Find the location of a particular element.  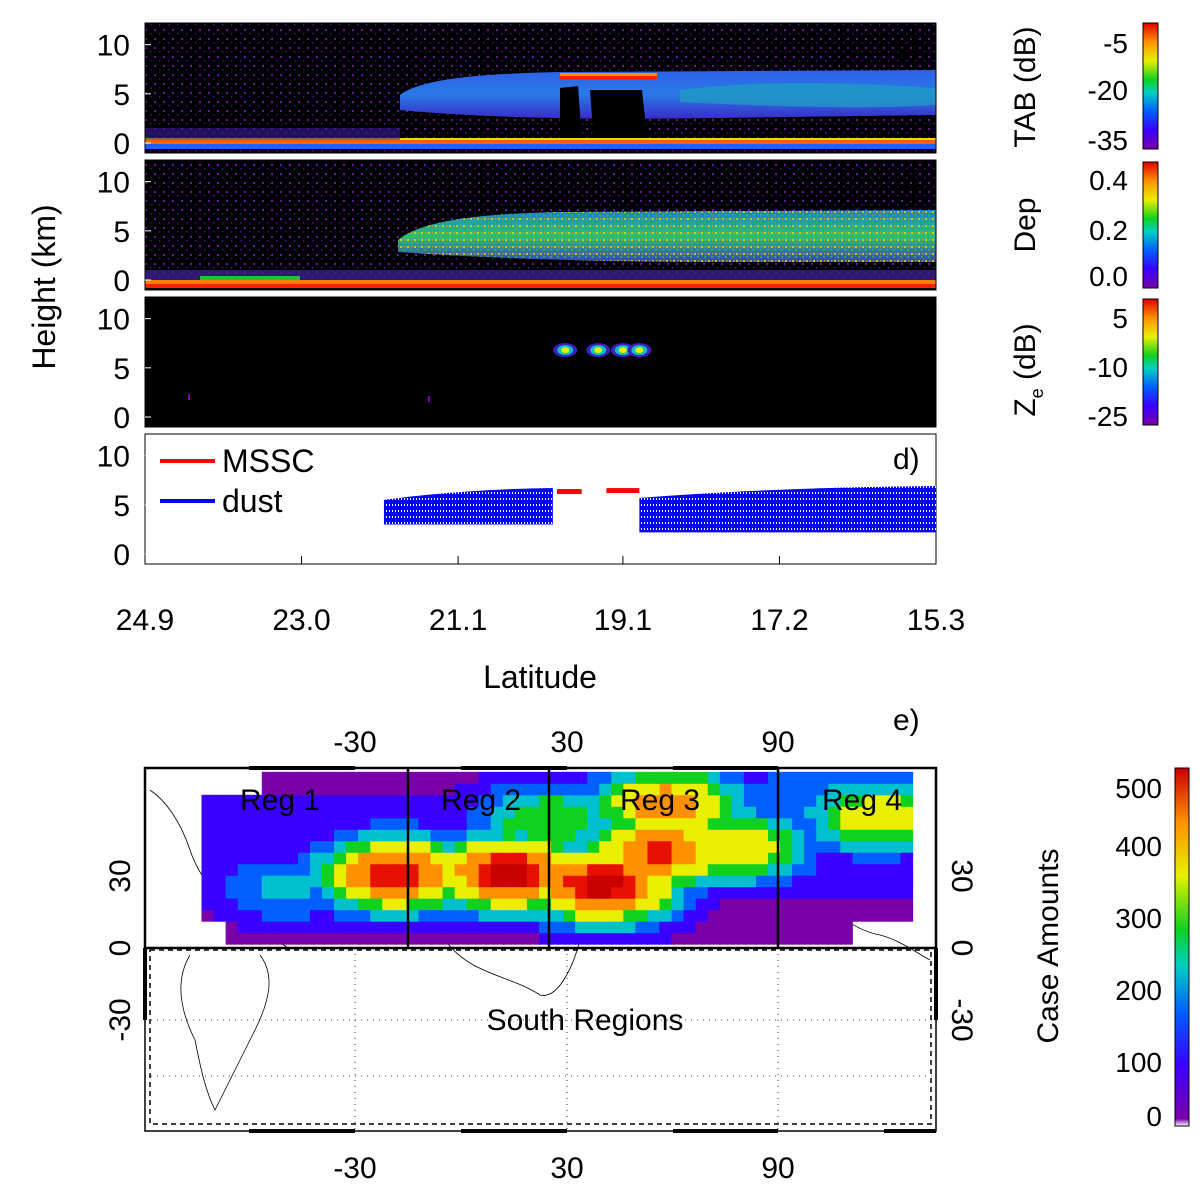

cloud-blob-peak is located at coordinates (639, 350).